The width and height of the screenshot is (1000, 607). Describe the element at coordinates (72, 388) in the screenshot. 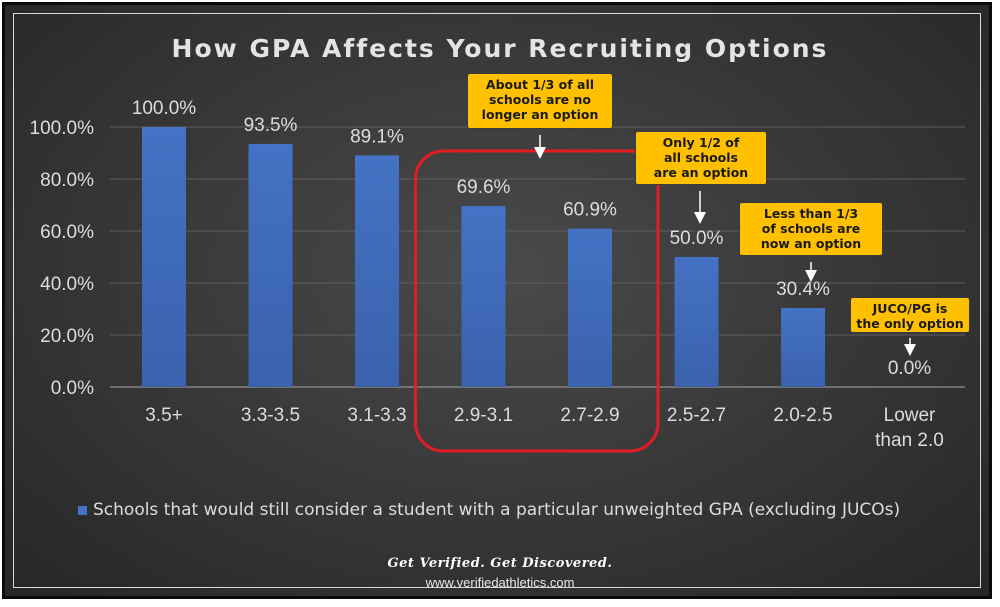

I see `y-tick-label: 0.0%` at that location.